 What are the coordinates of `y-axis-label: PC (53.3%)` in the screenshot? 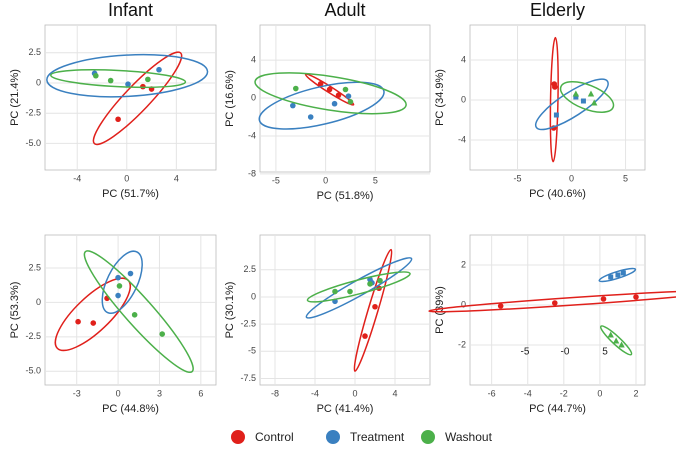 It's located at (15, 310).